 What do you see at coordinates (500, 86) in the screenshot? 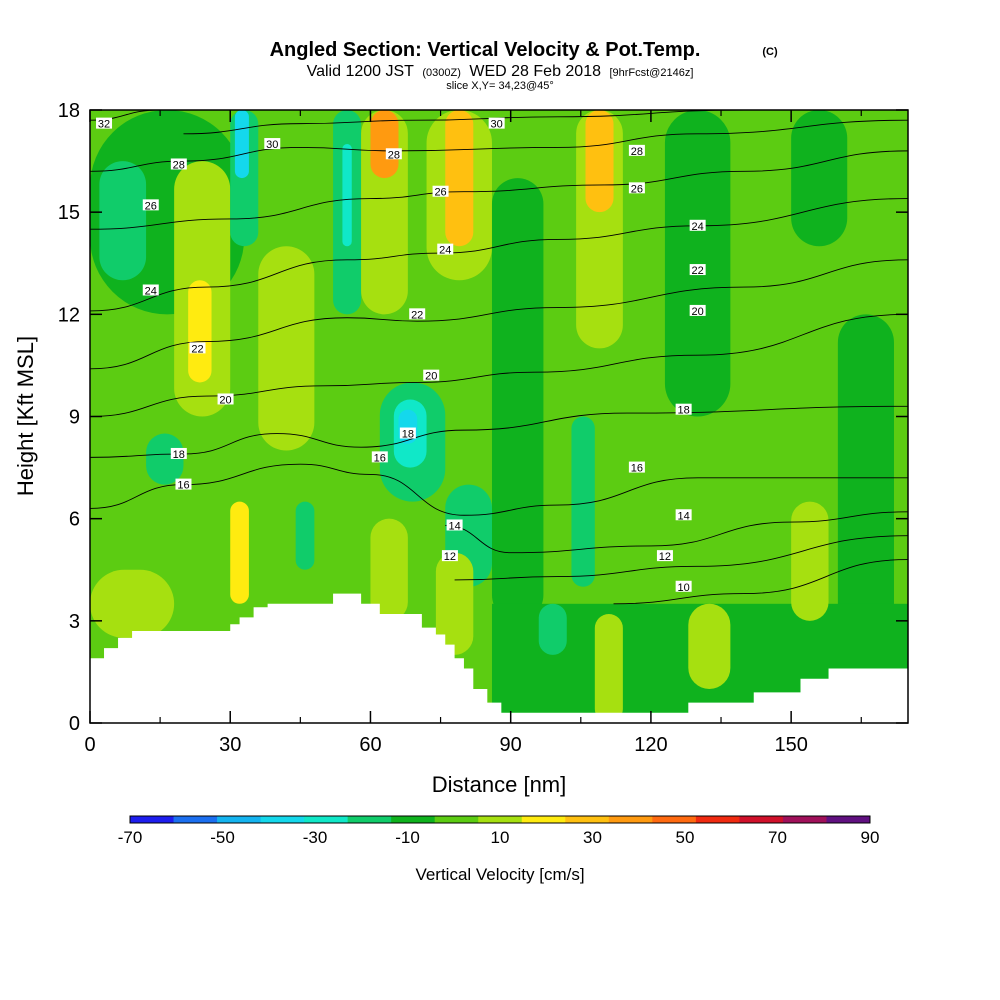
I see `slice-info: slice X,Y= 34,23@45°` at bounding box center [500, 86].